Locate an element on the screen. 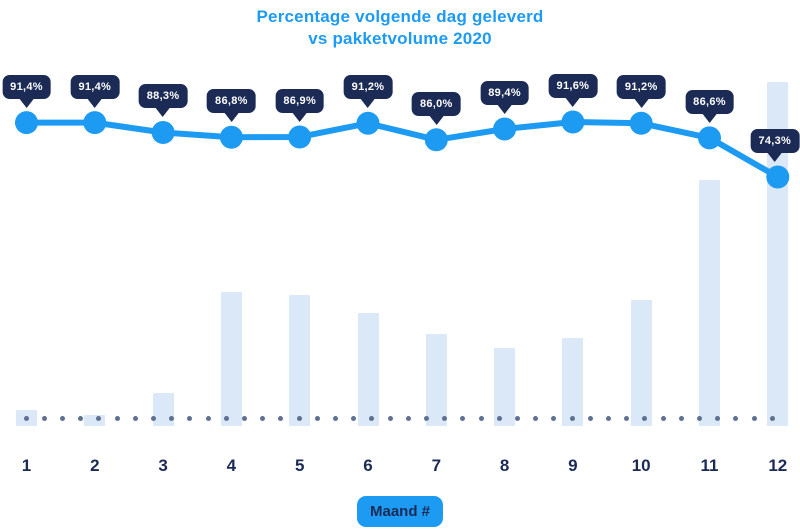 This screenshot has width=800, height=532. value-badge-month-11: 86,6% is located at coordinates (709, 101).